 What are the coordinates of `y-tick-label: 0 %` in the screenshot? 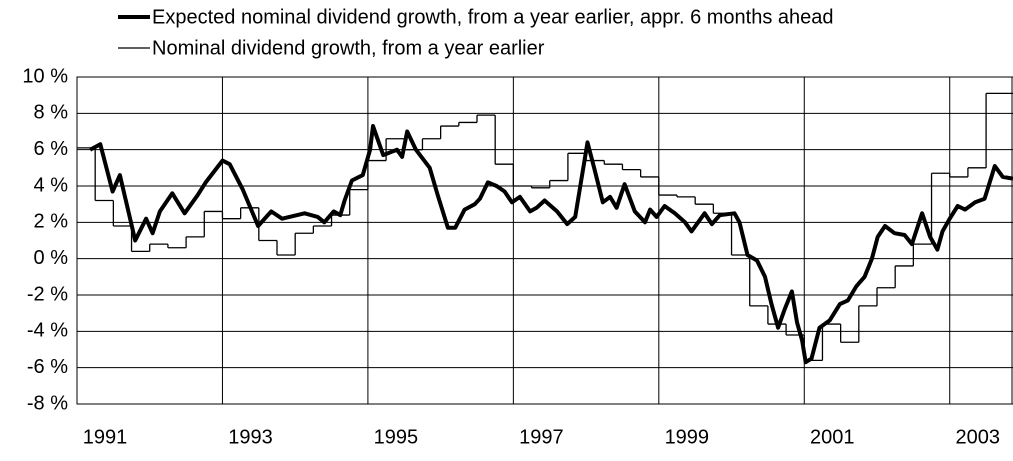 It's located at (51, 258).